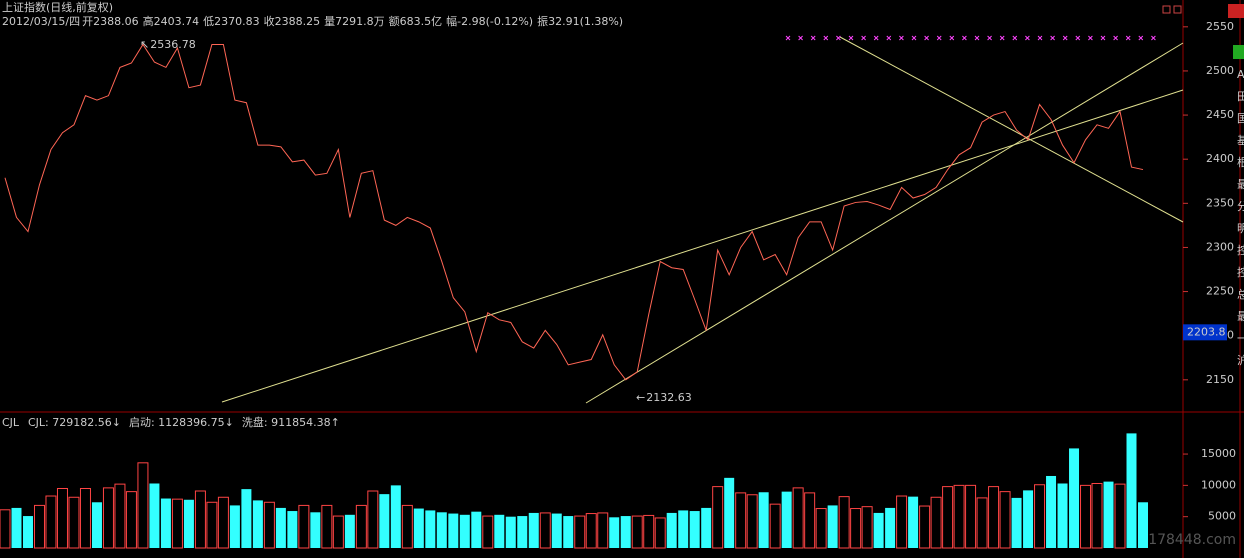  What do you see at coordinates (1236, 11) in the screenshot?
I see `corner-button` at bounding box center [1236, 11].